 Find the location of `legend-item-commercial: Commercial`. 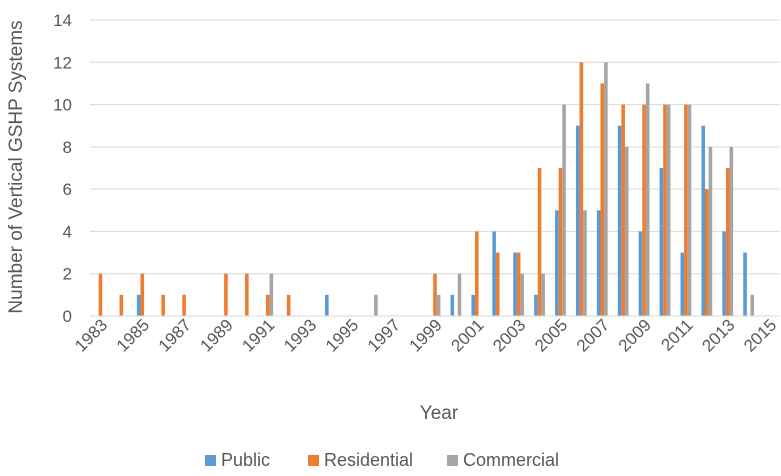

legend-item-commercial: Commercial is located at coordinates (503, 460).